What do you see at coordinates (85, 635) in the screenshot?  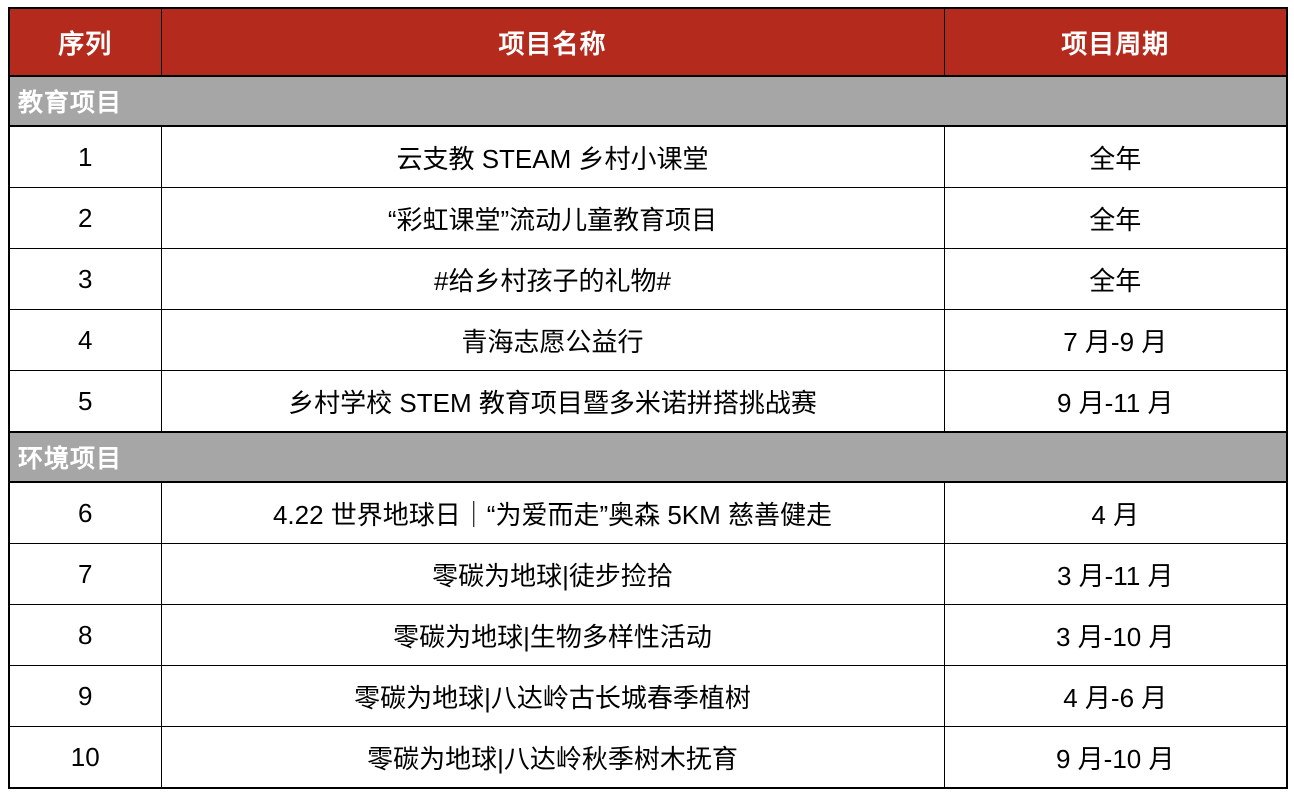 I see `row-no-cell: 8` at bounding box center [85, 635].